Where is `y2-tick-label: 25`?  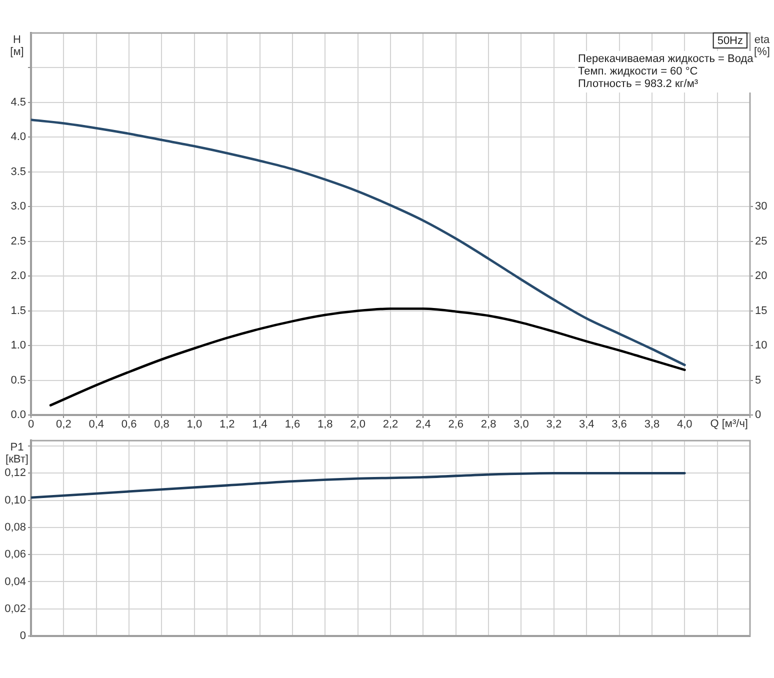
y2-tick-label: 25 is located at coordinates (761, 241).